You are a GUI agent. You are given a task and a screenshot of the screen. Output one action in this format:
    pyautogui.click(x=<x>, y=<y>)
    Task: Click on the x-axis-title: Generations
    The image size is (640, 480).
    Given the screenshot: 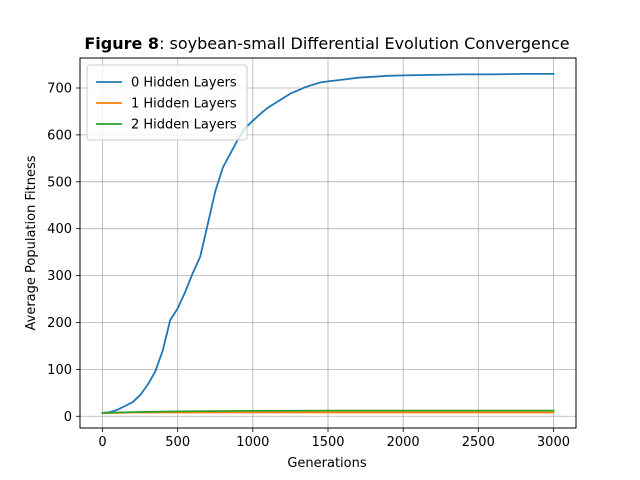 What is the action you would take?
    pyautogui.click(x=327, y=463)
    